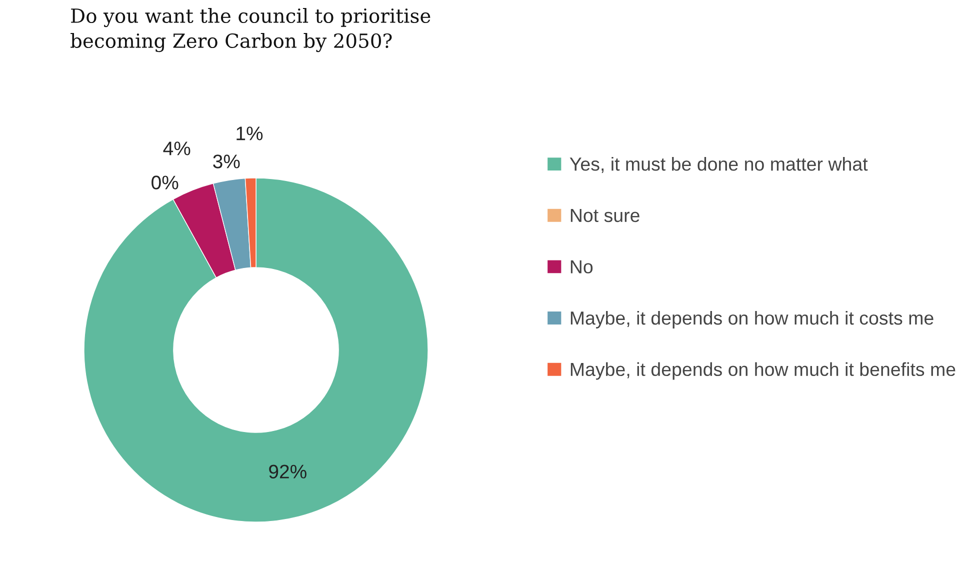 The height and width of the screenshot is (577, 980). What do you see at coordinates (763, 371) in the screenshot?
I see `legend-label: Maybe, it depends on how much it benefits me` at bounding box center [763, 371].